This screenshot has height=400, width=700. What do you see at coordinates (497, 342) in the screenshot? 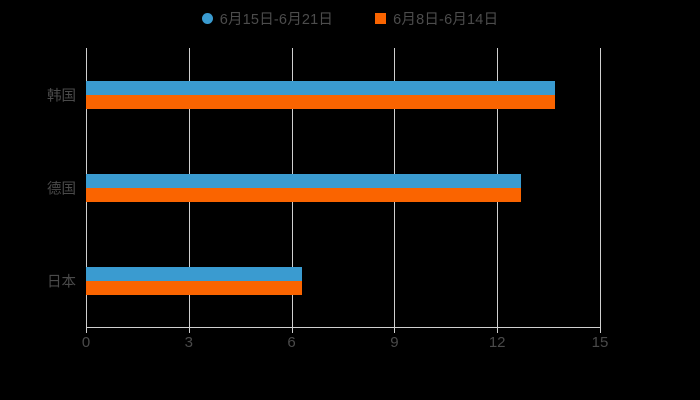
I see `x-tick-label: 12` at bounding box center [497, 342].